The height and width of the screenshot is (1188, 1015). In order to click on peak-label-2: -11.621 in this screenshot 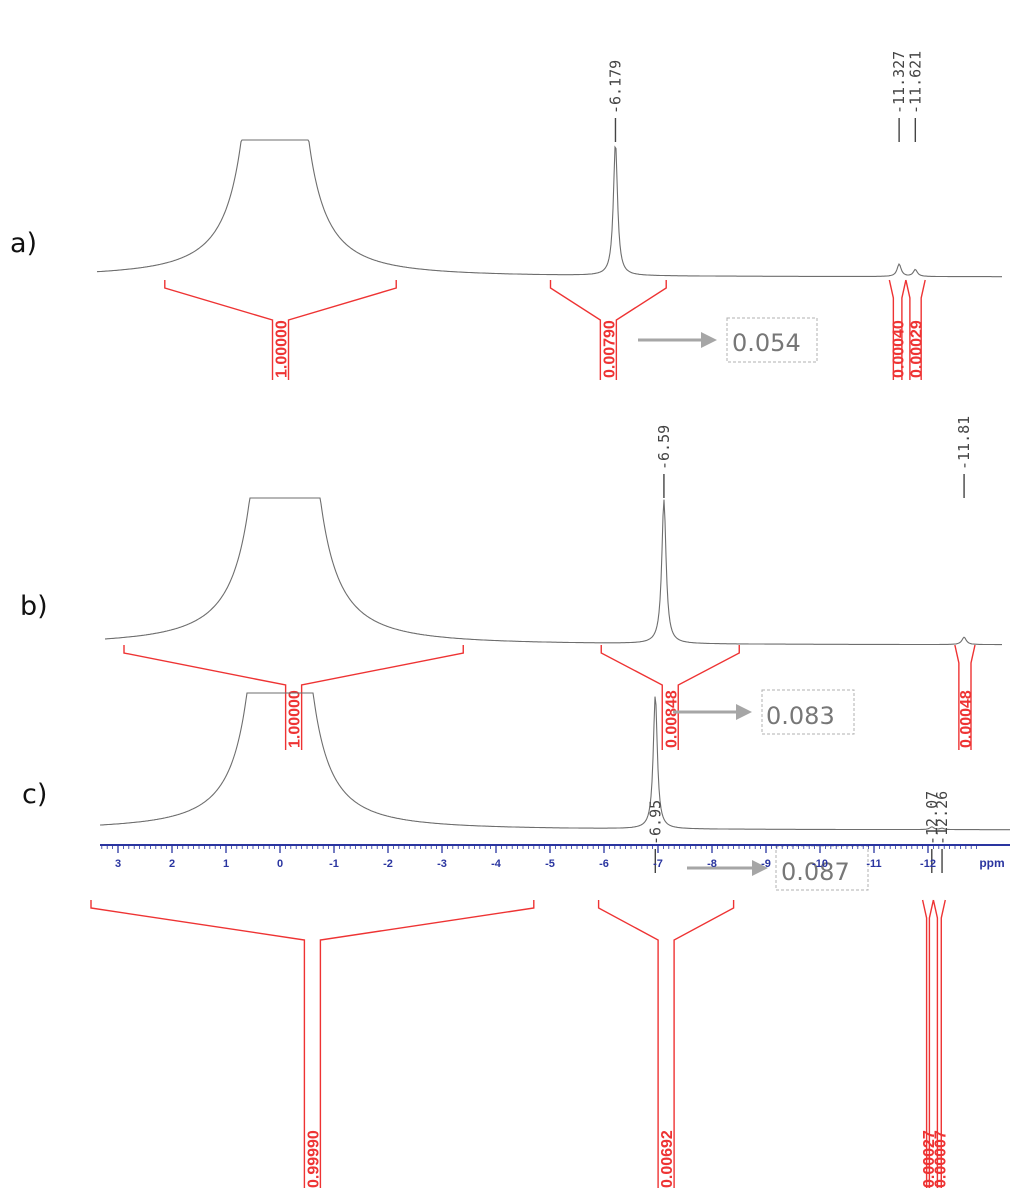, I will do `click(915, 96)`.